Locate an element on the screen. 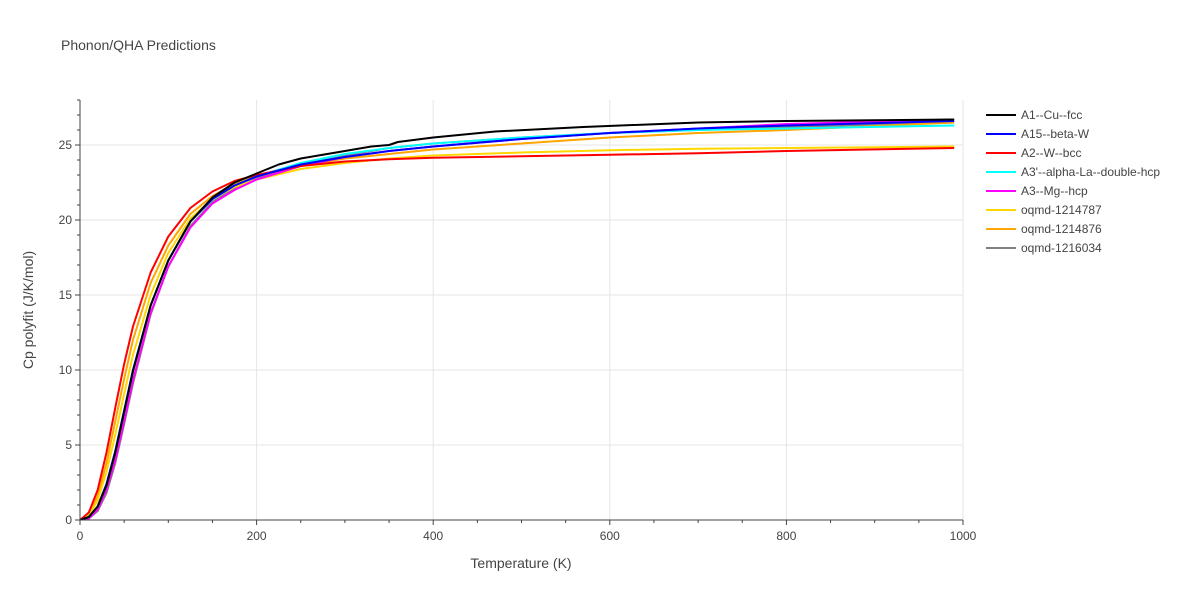  x-tick-label: 800 is located at coordinates (786, 536).